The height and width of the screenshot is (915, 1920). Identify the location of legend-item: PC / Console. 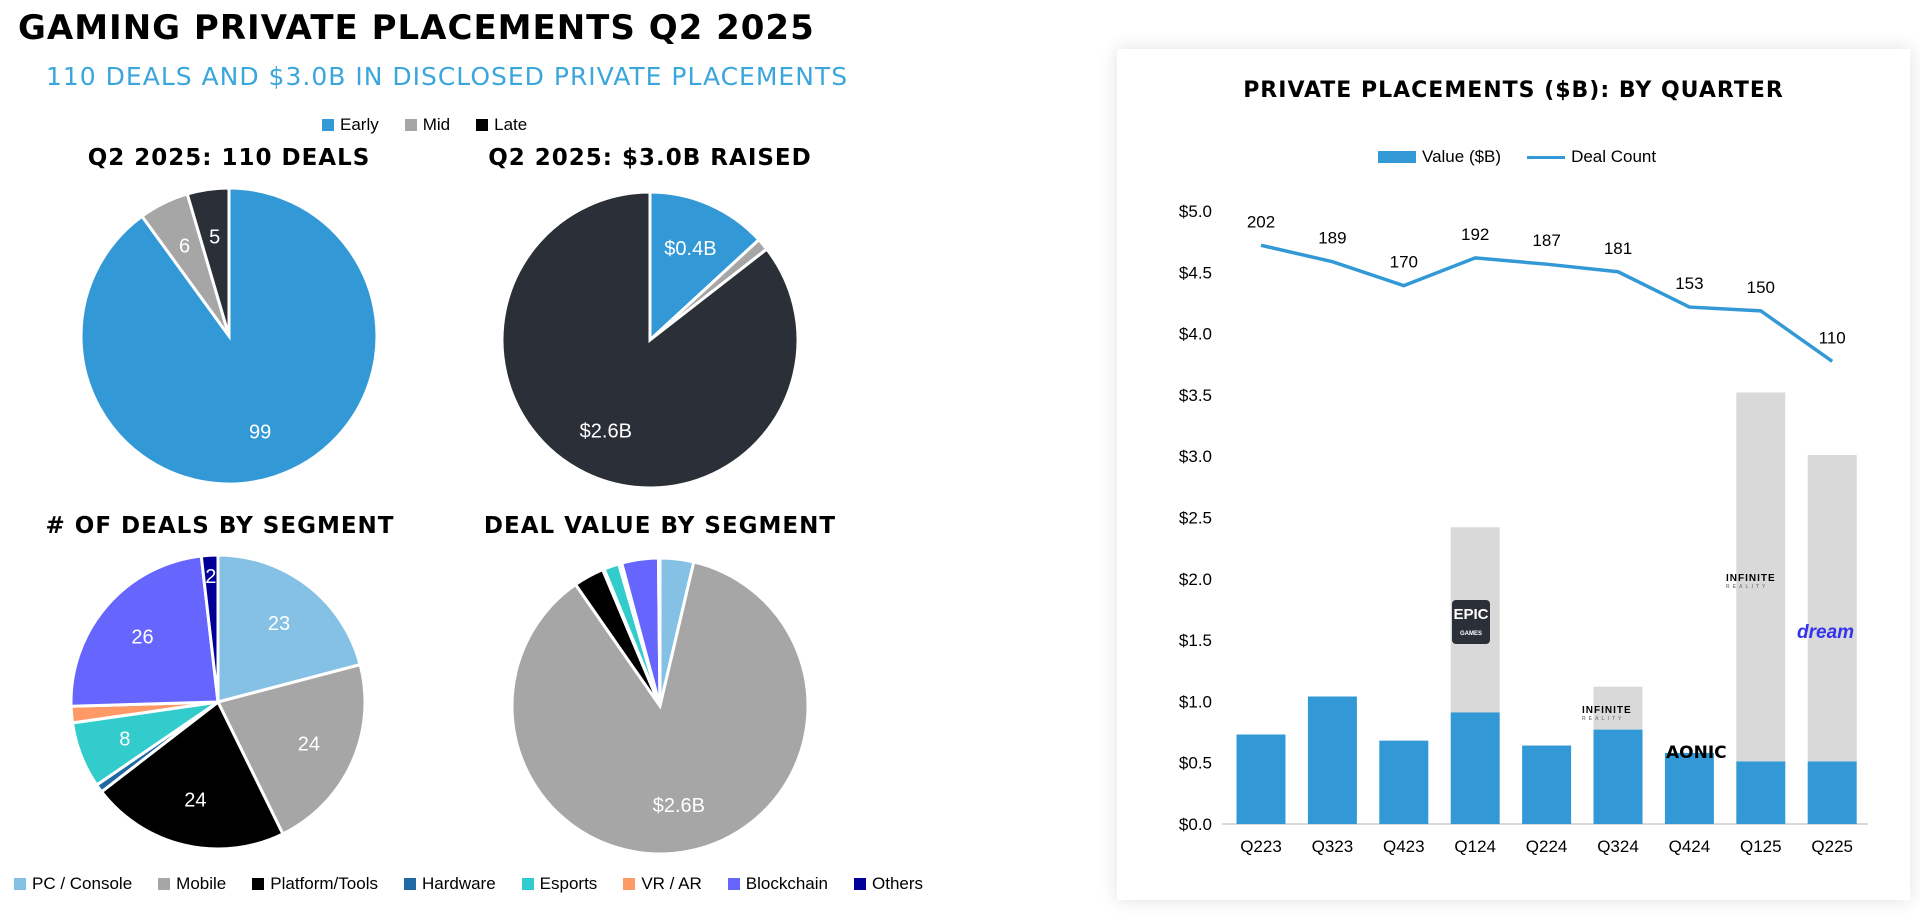
(73, 884).